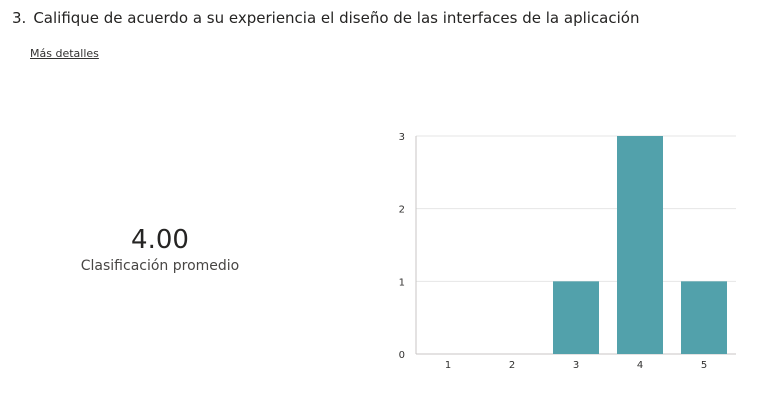  I want to click on x-tick-label: 2, so click(512, 365).